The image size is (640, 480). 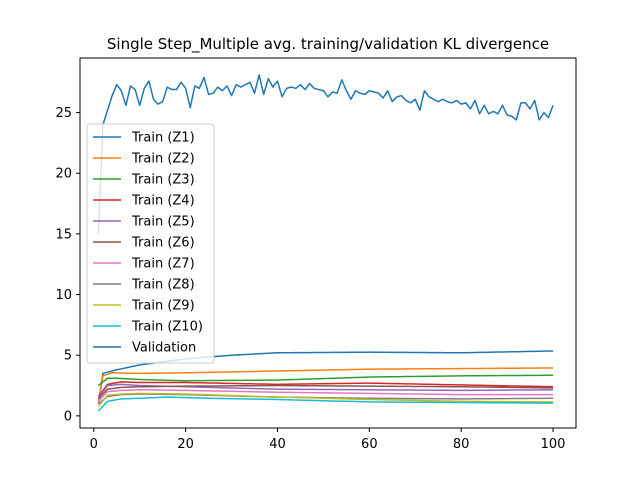 I want to click on series-line-train-z10, so click(x=325, y=404).